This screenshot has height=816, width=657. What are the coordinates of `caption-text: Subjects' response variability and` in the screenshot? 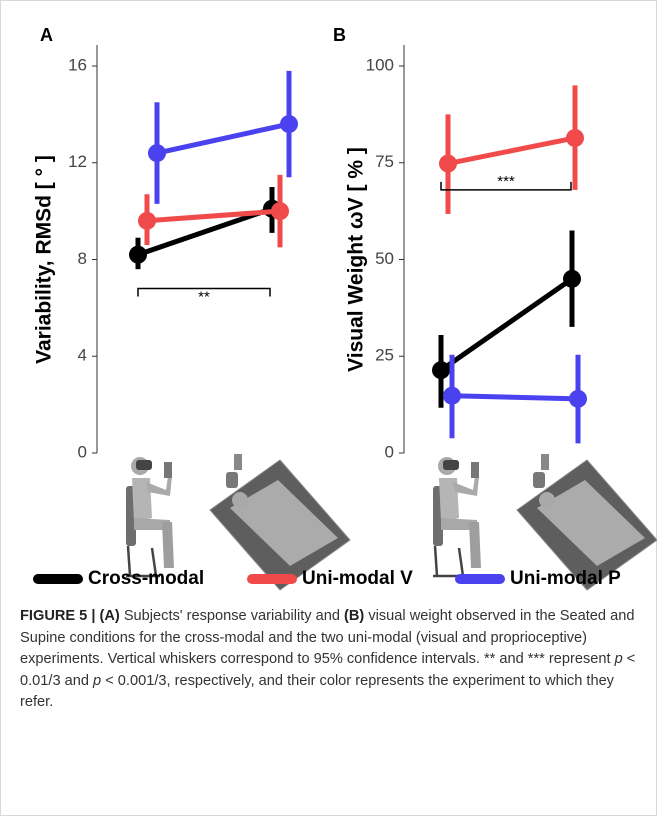 It's located at (232, 616).